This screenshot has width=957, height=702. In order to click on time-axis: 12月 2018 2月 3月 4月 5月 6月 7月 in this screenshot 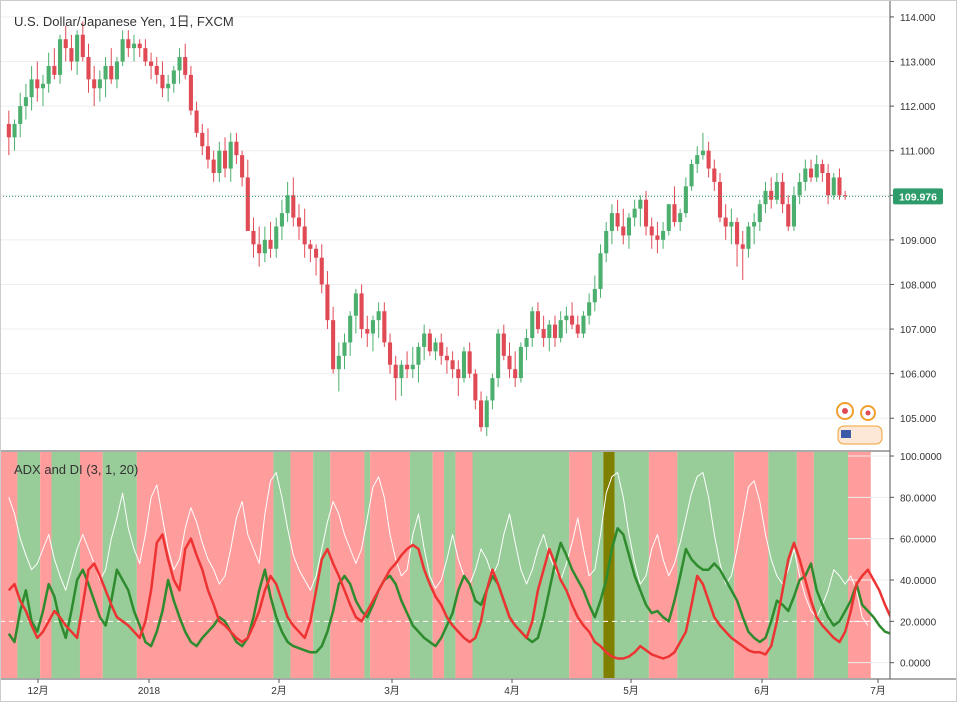, I will do `click(456, 688)`.